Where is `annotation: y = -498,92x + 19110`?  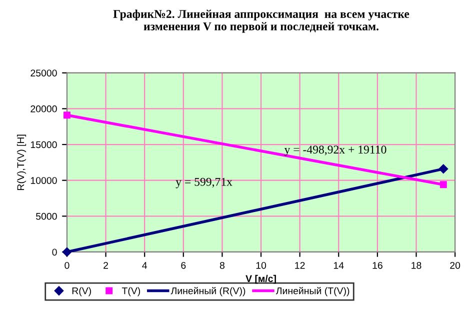 annotation: y = -498,92x + 19110 is located at coordinates (335, 151).